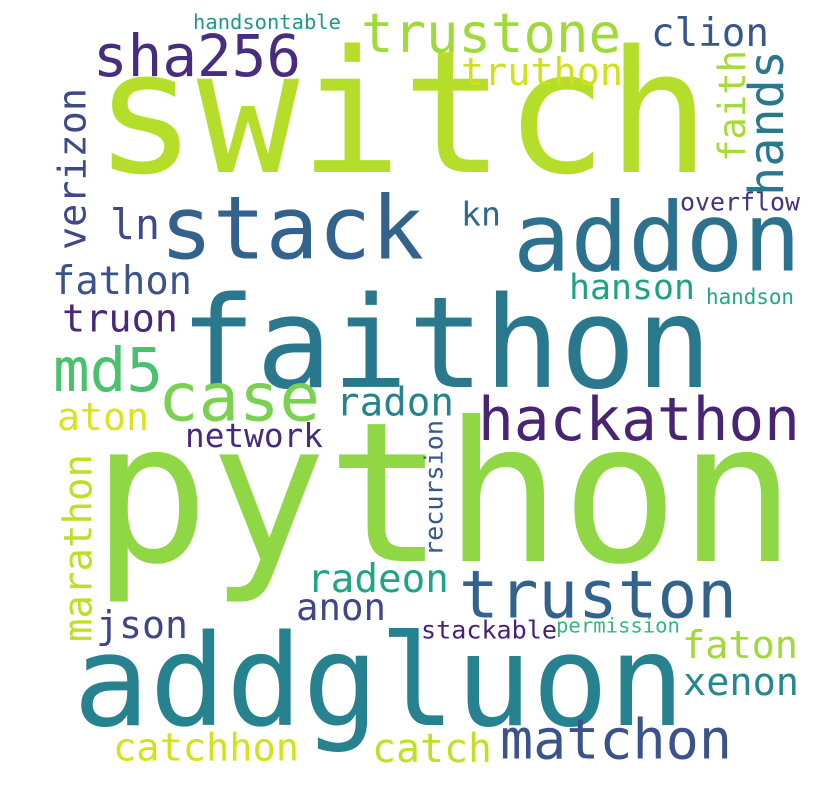  What do you see at coordinates (254, 436) in the screenshot?
I see `word-network: network` at bounding box center [254, 436].